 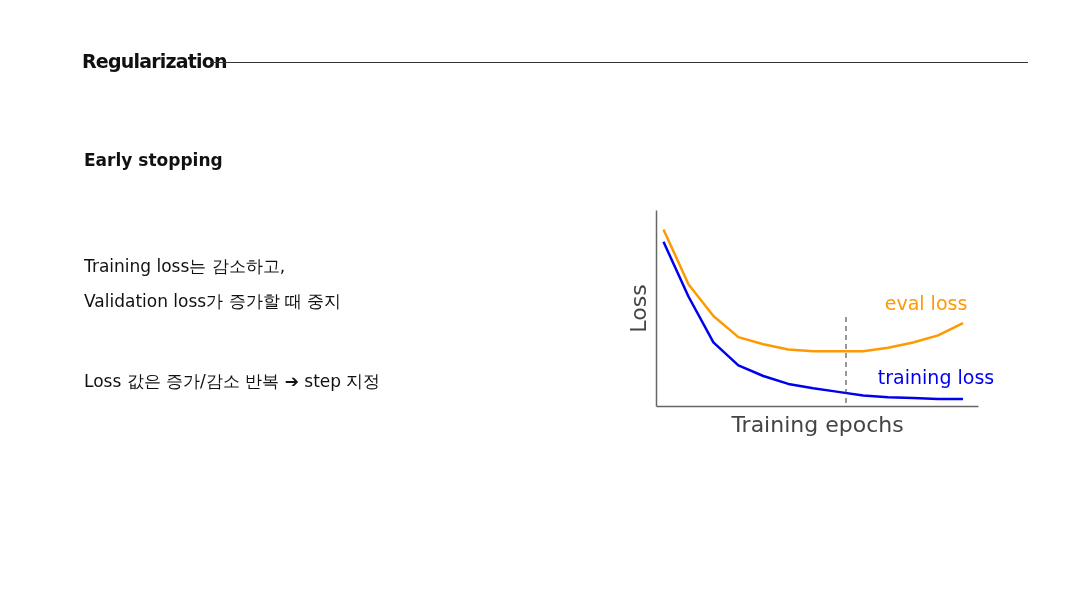 What do you see at coordinates (153, 160) in the screenshot?
I see `text: Early stopping` at bounding box center [153, 160].